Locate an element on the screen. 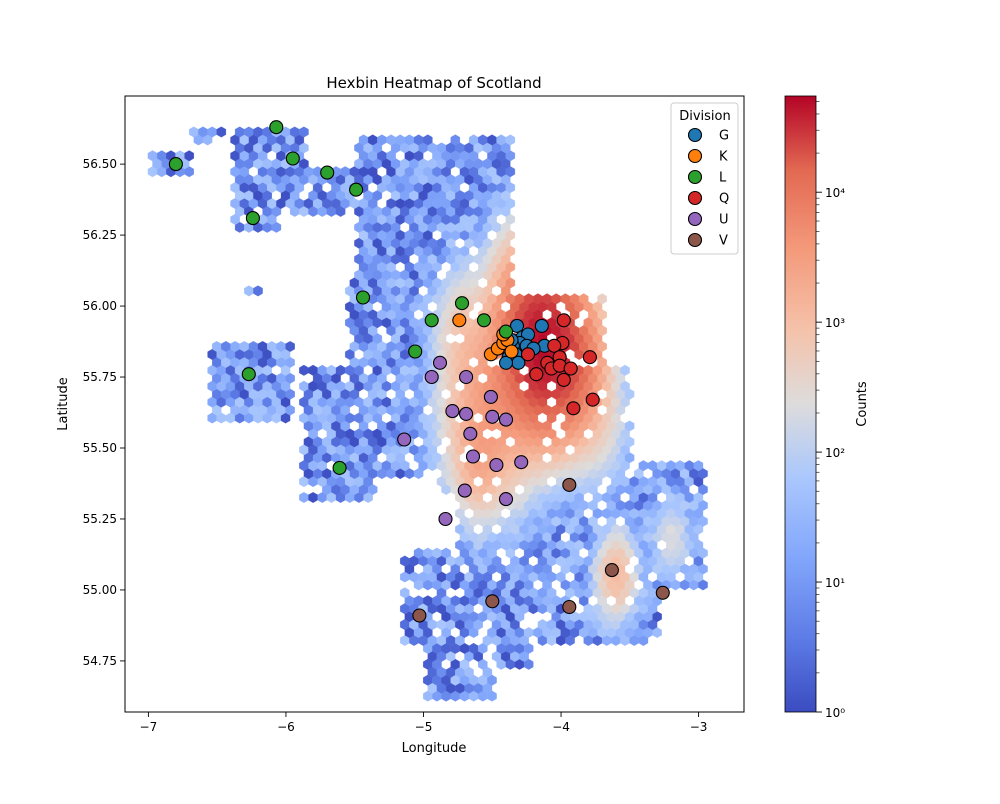 The height and width of the screenshot is (804, 1000). colorbar-tick-label: 10⁴ is located at coordinates (835, 193).